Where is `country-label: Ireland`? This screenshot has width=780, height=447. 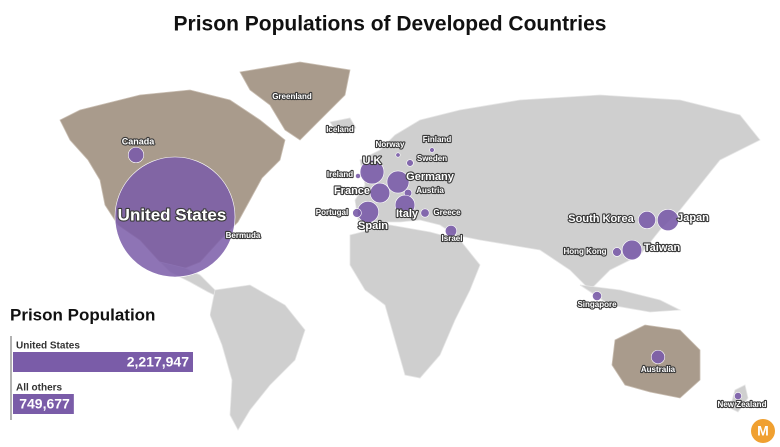 country-label: Ireland is located at coordinates (340, 174).